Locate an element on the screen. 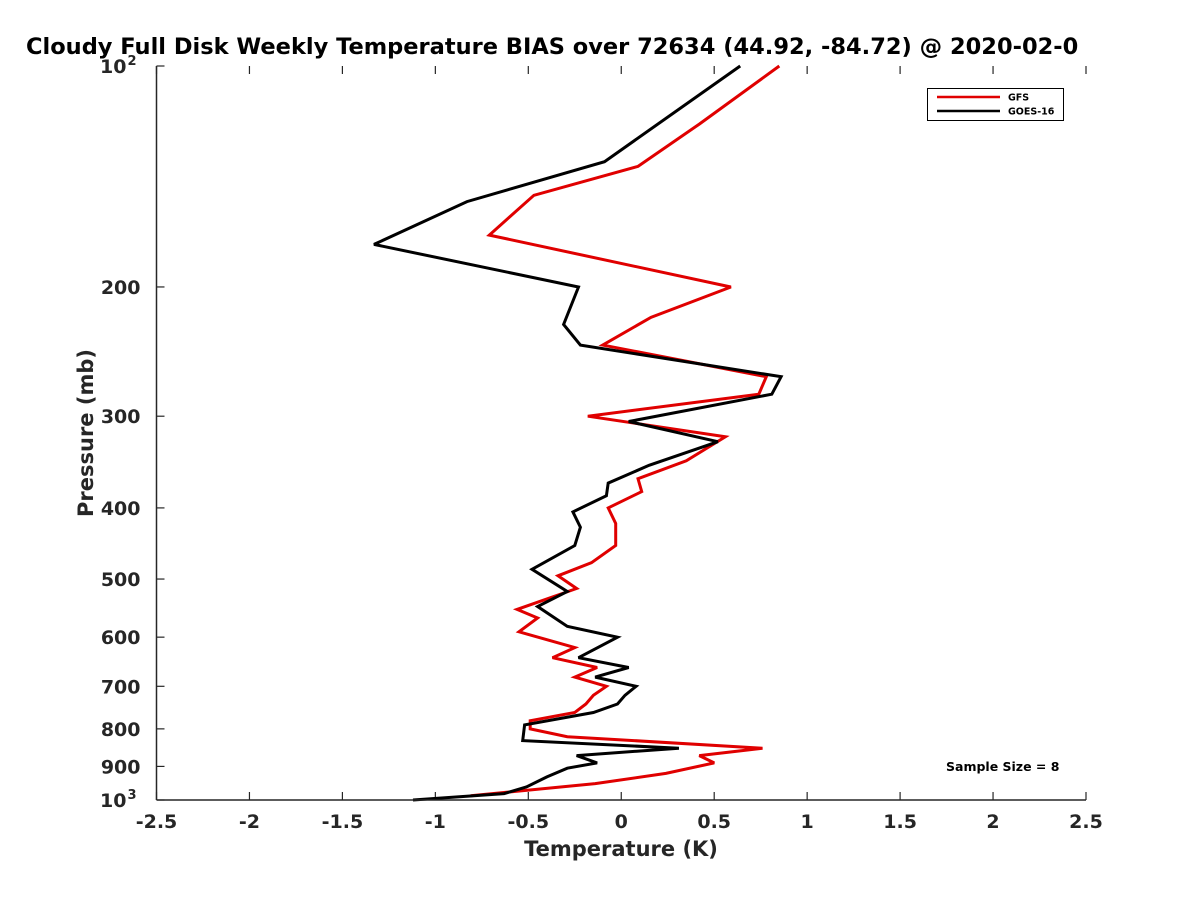 The image size is (1200, 900). y-tick-label: 600 is located at coordinates (121, 638).